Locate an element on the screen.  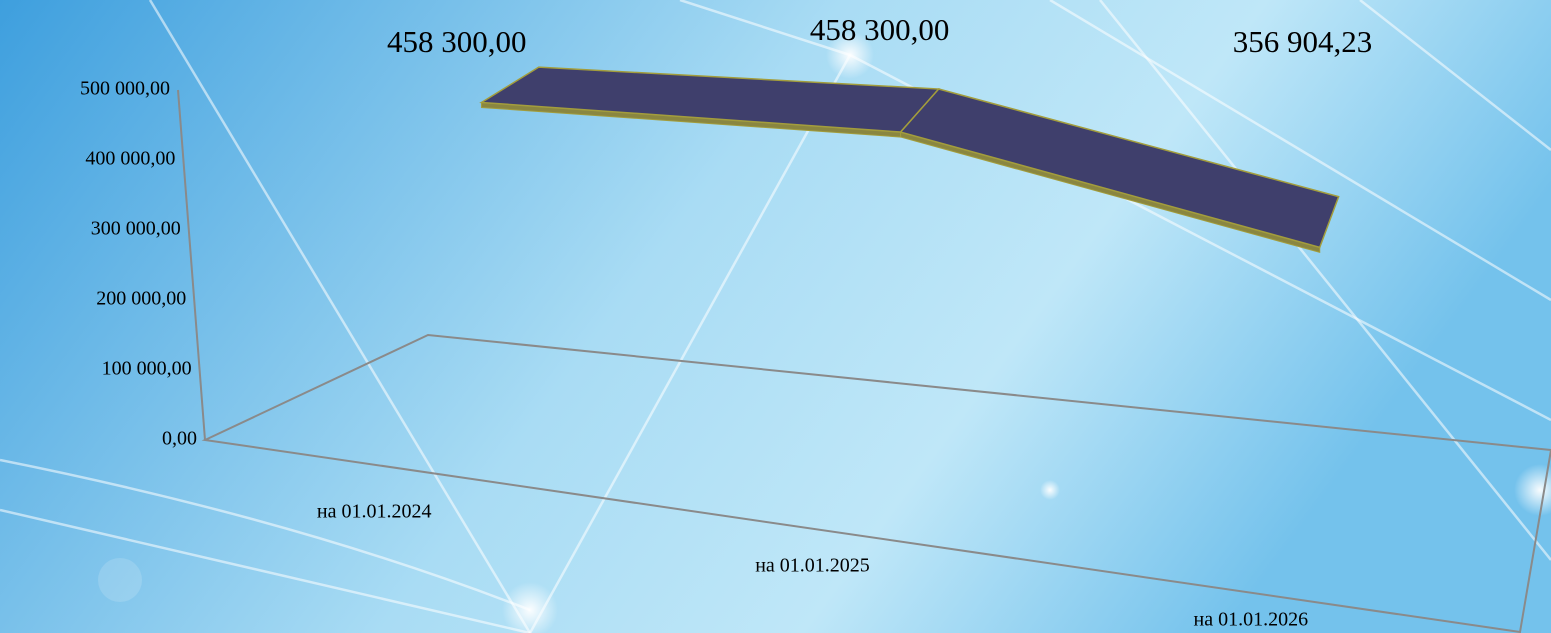
y-axis is located at coordinates (191, 265).